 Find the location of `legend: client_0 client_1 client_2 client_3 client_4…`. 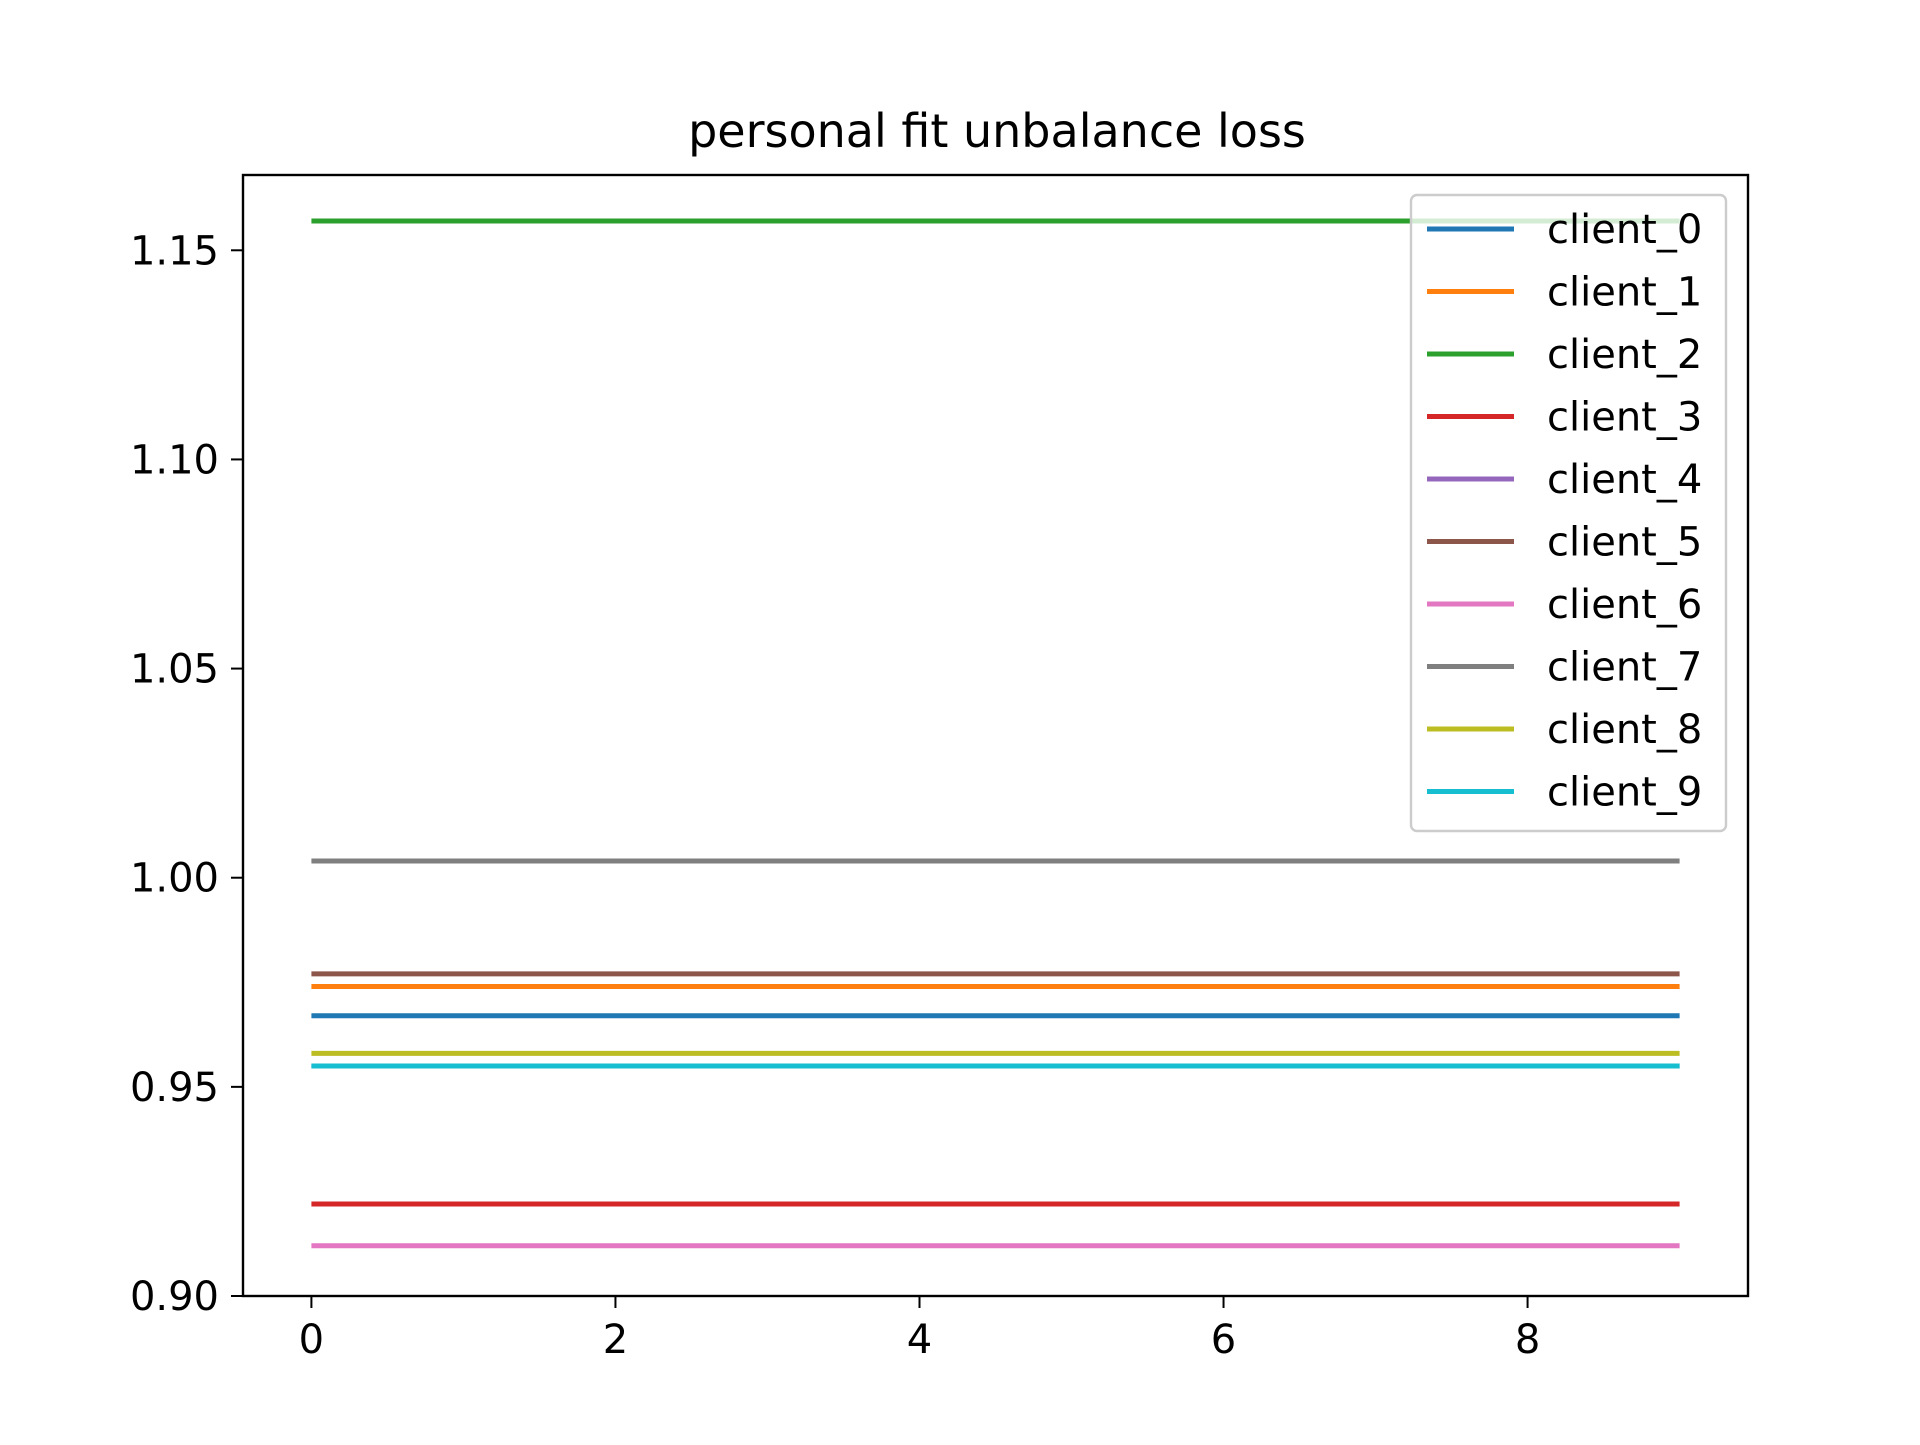

legend: client_0 client_1 client_2 client_3 client_4… is located at coordinates (1568, 513).